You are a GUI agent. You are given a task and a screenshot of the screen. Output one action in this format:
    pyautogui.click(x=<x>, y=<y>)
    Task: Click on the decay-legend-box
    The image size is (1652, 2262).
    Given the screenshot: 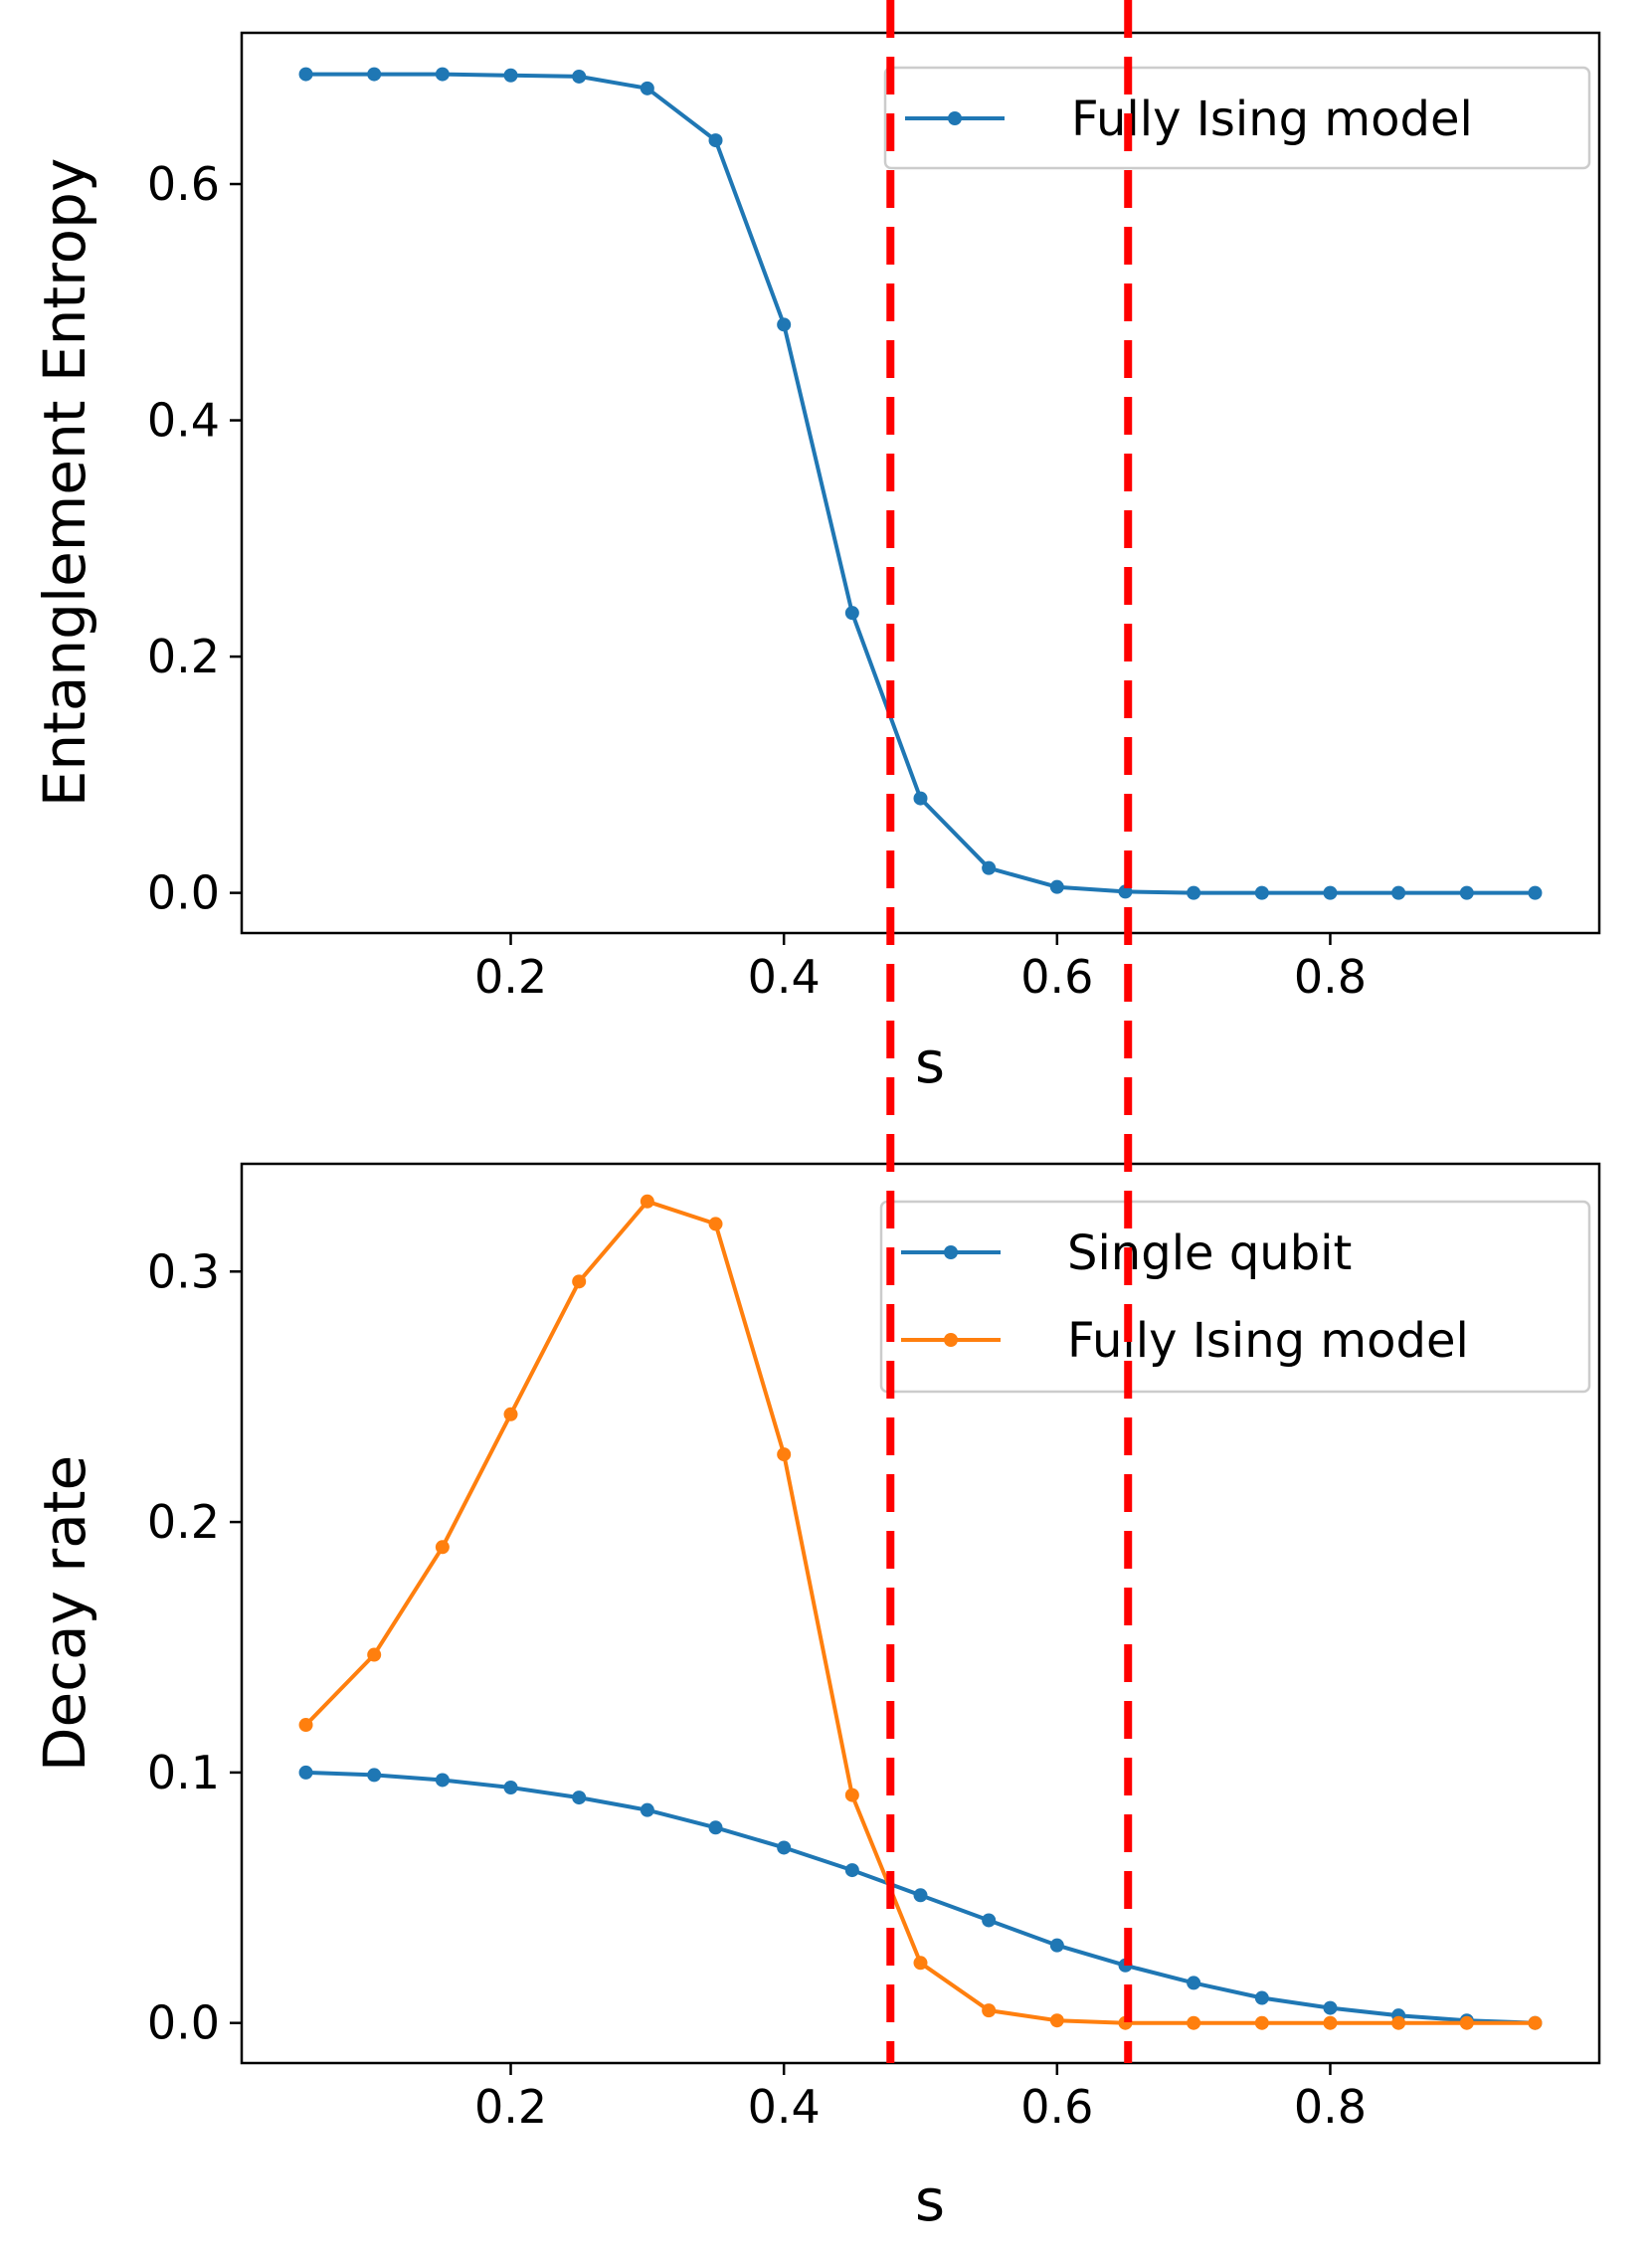 What is the action you would take?
    pyautogui.click(x=1235, y=1297)
    